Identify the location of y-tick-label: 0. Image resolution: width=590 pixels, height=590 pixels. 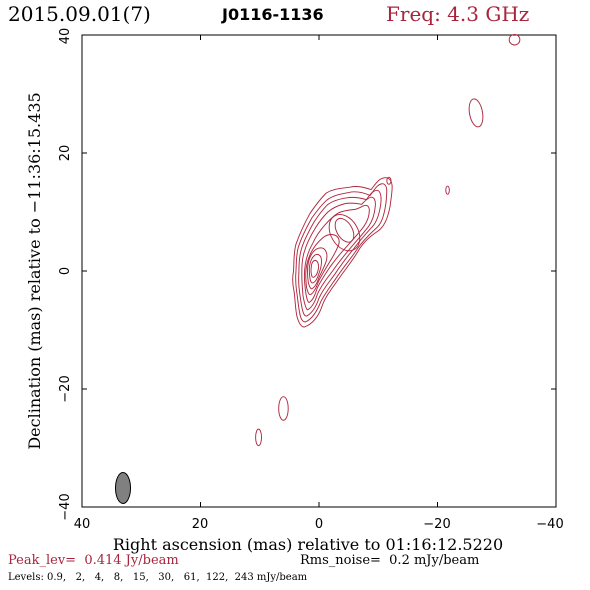
(65, 271).